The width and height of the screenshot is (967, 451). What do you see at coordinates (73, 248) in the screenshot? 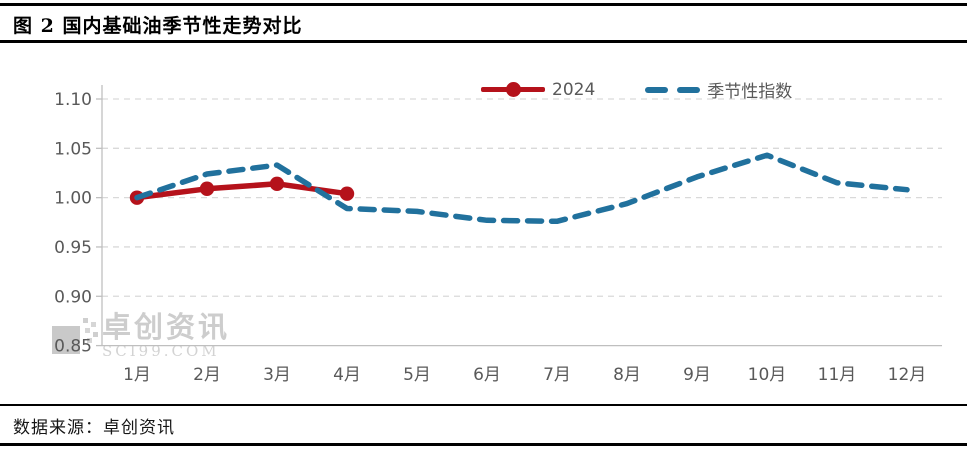
I see `y-tick-label: 0.95` at bounding box center [73, 248].